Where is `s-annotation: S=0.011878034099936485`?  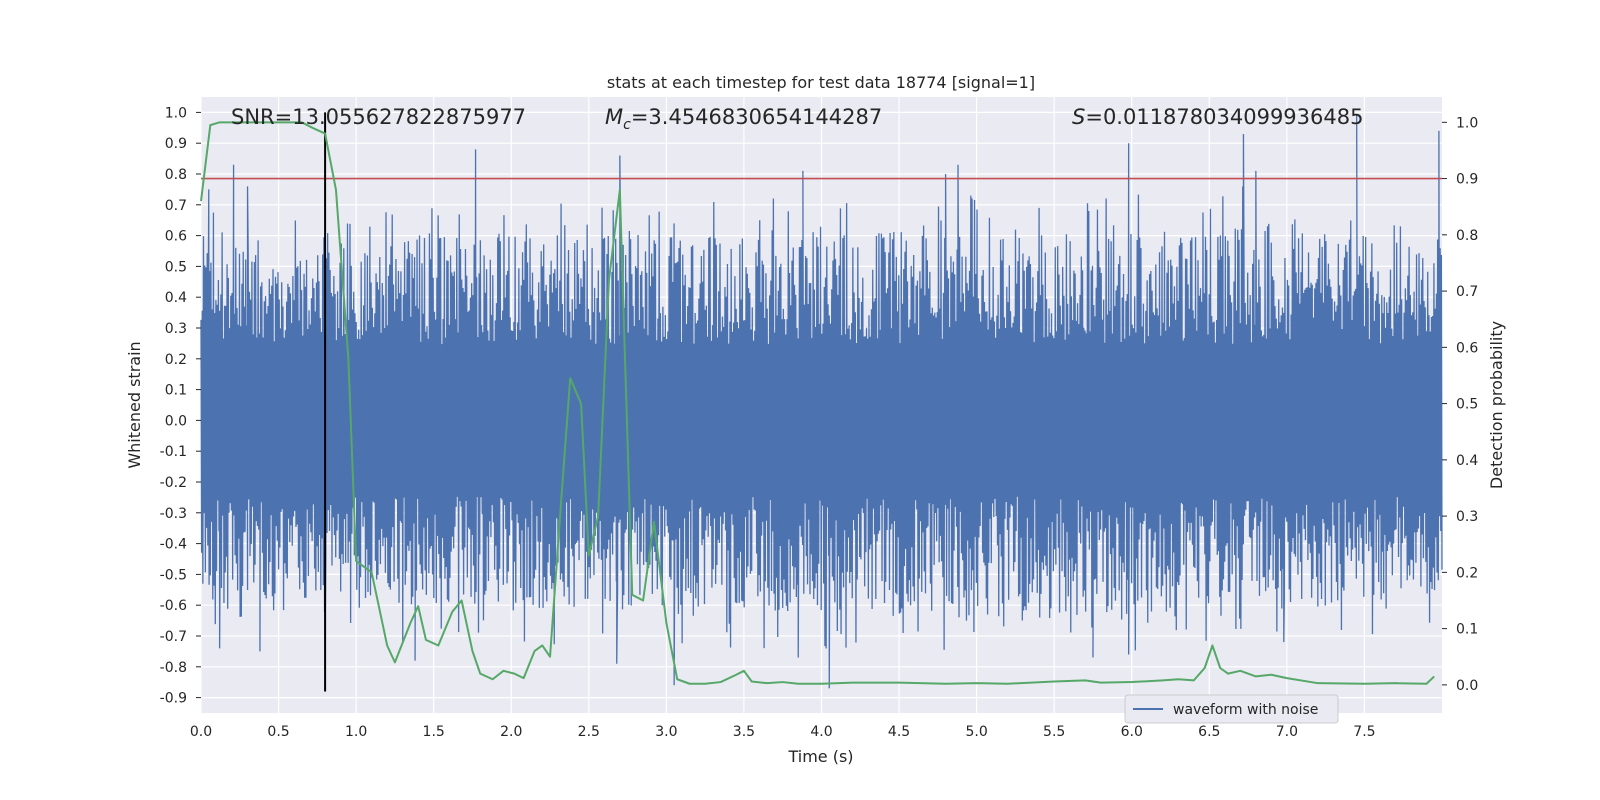 s-annotation: S=0.011878034099936485 is located at coordinates (1217, 117).